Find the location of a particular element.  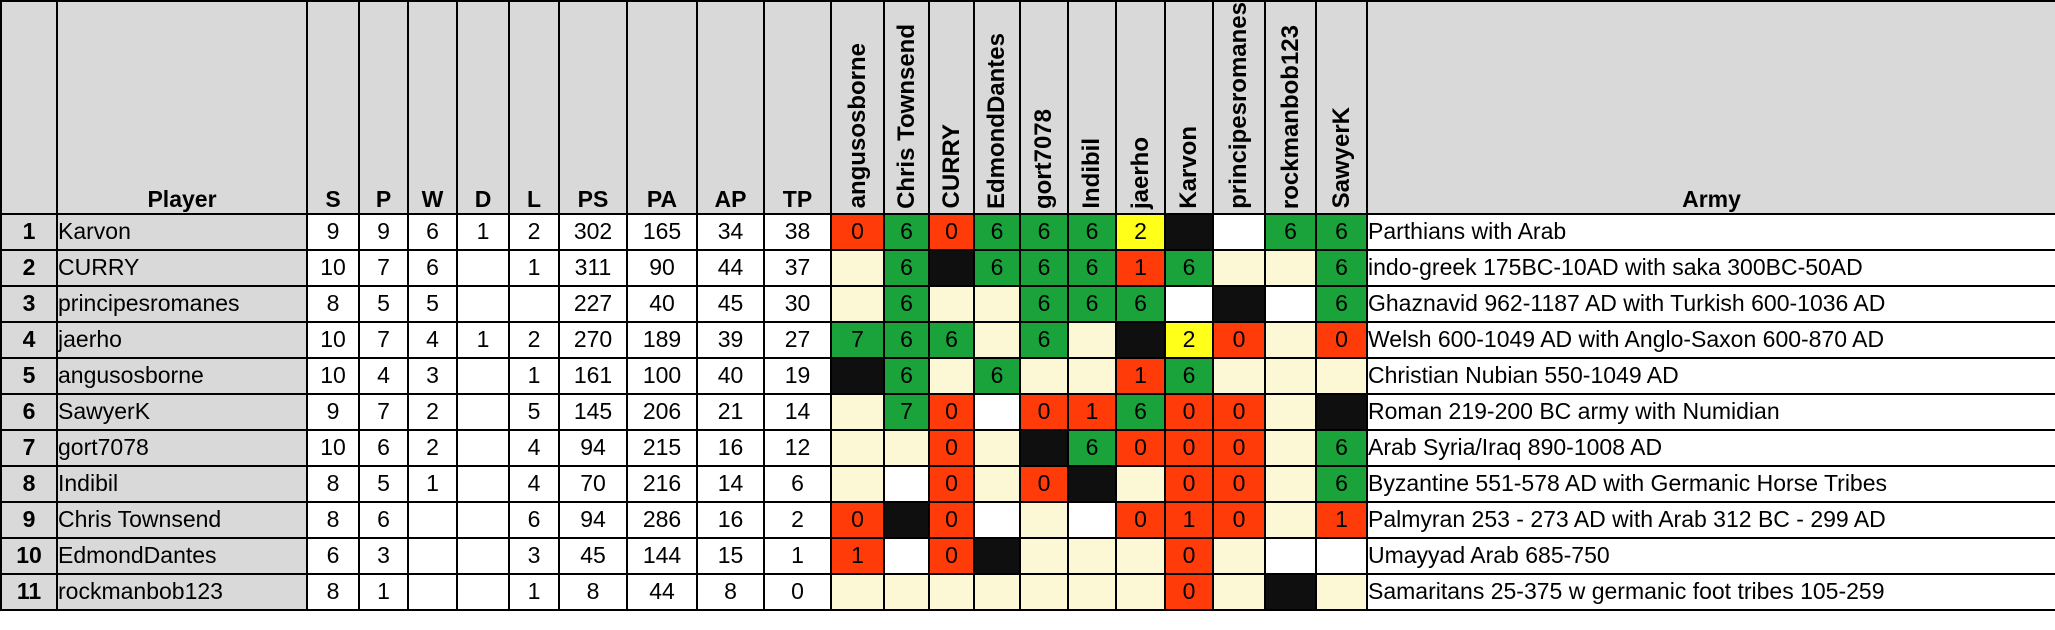

header-army: Army is located at coordinates (1710, 107).